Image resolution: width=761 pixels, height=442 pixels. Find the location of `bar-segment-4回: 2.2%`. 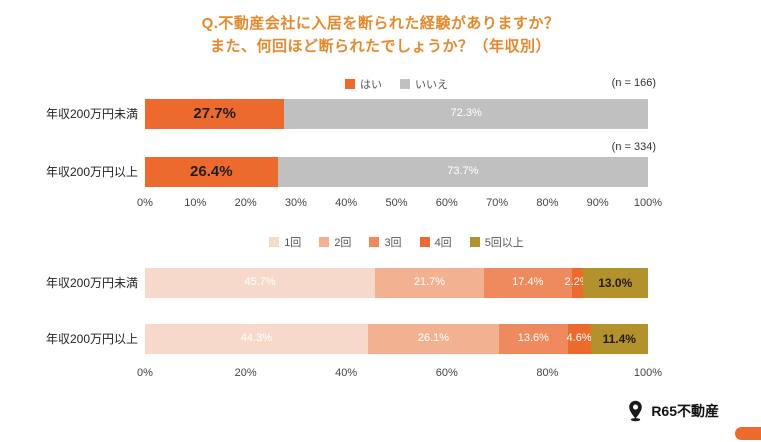

bar-segment-4回: 2.2% is located at coordinates (577, 282).